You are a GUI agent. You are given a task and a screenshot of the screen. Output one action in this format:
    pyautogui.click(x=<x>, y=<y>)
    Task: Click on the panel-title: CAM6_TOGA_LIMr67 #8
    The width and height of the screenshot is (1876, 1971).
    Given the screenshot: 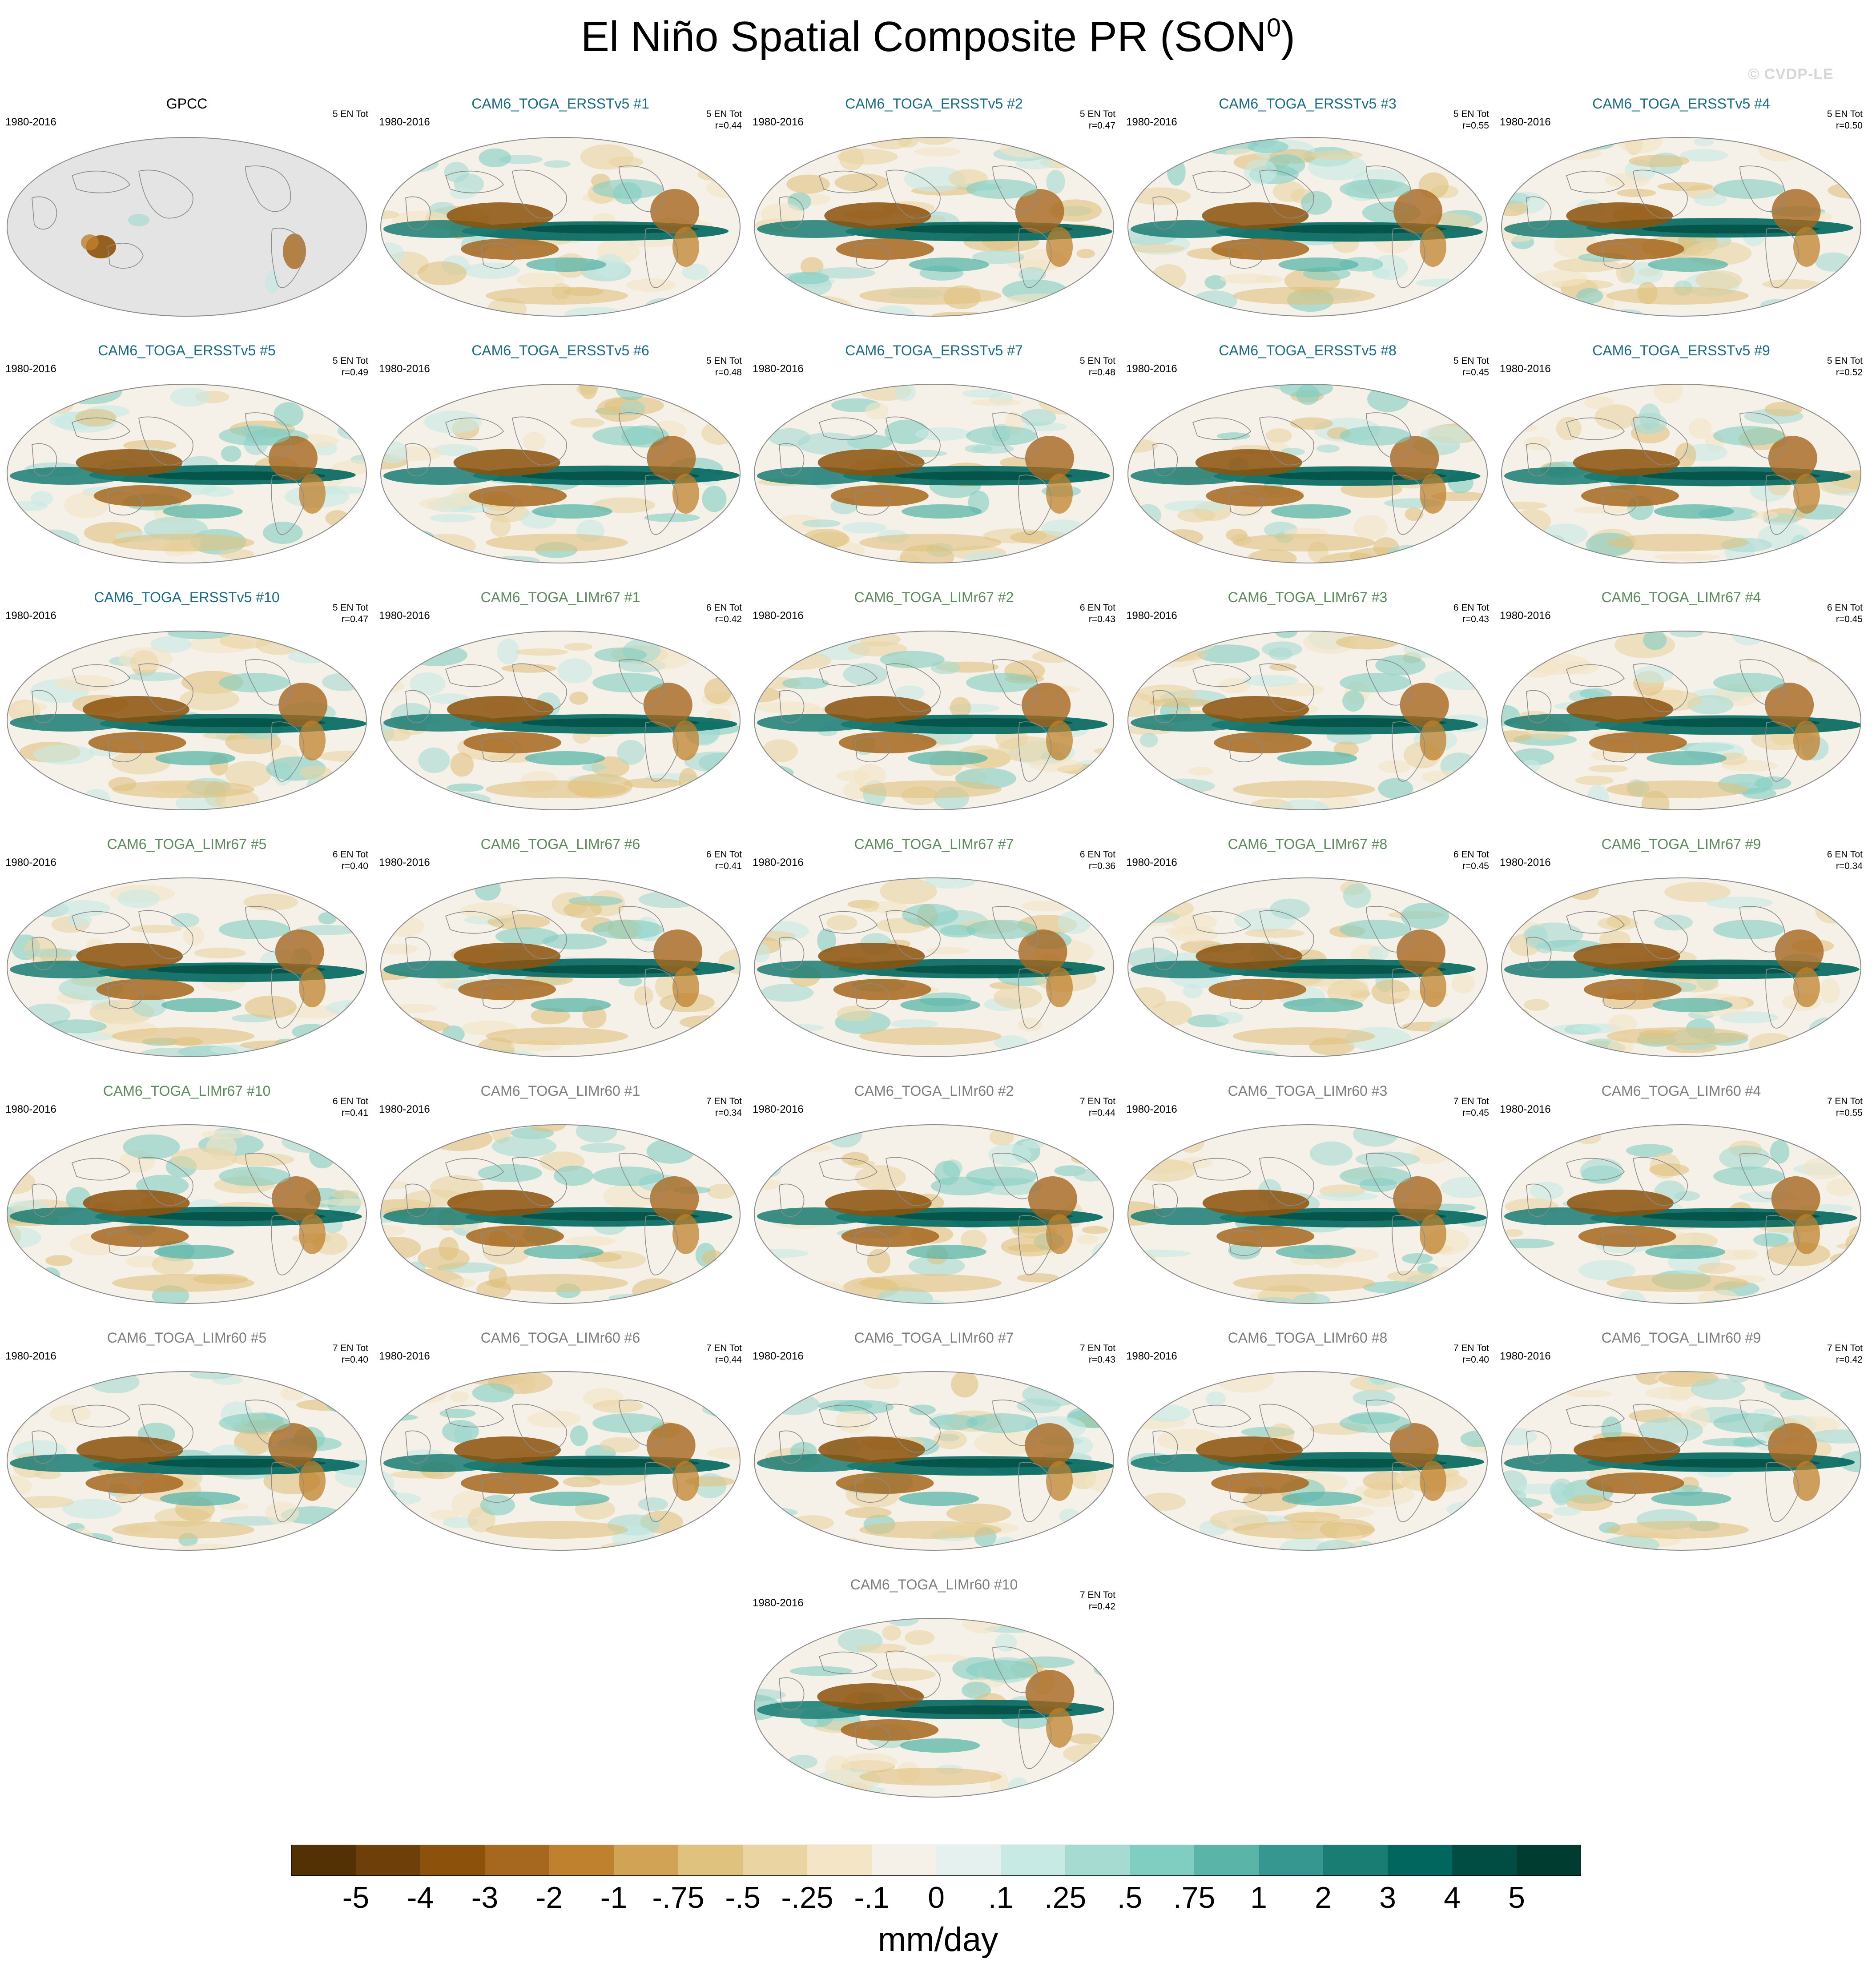 What is the action you would take?
    pyautogui.click(x=1308, y=844)
    